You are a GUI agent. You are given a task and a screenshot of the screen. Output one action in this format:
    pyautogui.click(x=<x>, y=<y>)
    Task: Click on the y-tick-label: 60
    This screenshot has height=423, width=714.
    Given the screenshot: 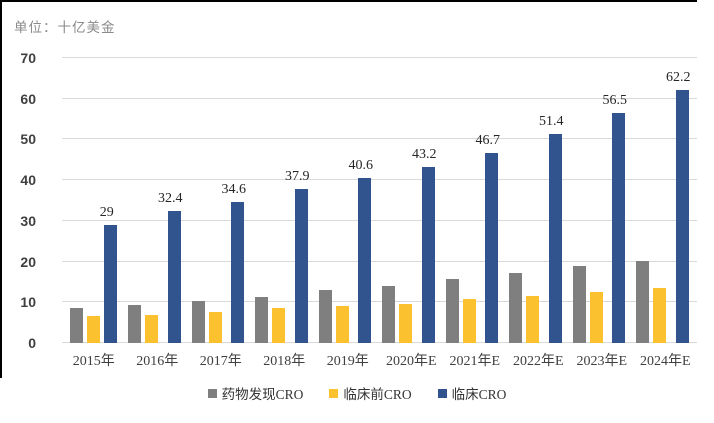 What is the action you would take?
    pyautogui.click(x=28, y=98)
    